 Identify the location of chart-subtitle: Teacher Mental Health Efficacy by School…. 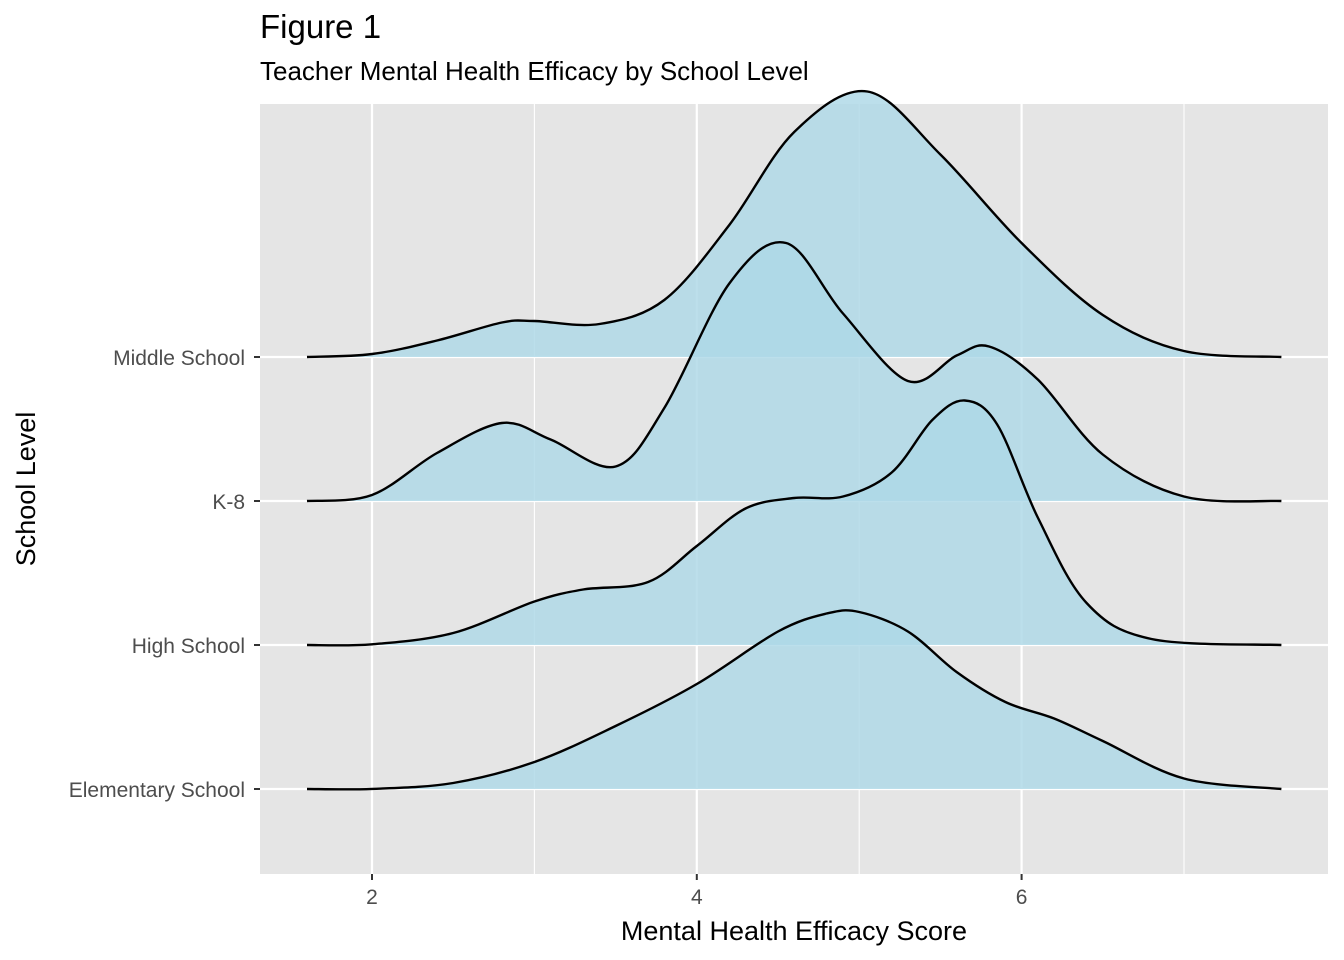
(534, 71).